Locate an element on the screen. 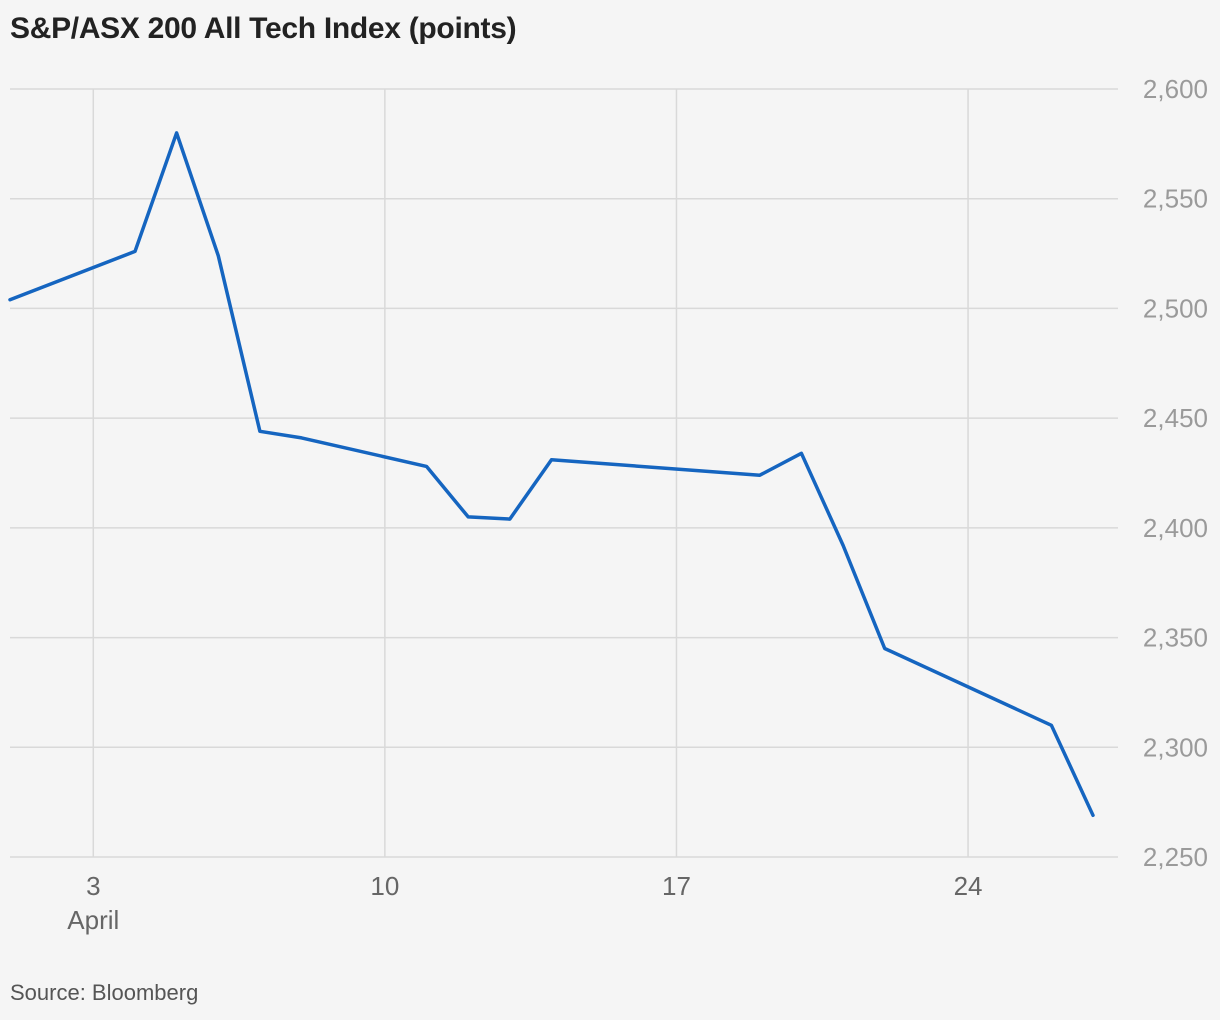  y-tick-label: 2,600 is located at coordinates (1175, 89).